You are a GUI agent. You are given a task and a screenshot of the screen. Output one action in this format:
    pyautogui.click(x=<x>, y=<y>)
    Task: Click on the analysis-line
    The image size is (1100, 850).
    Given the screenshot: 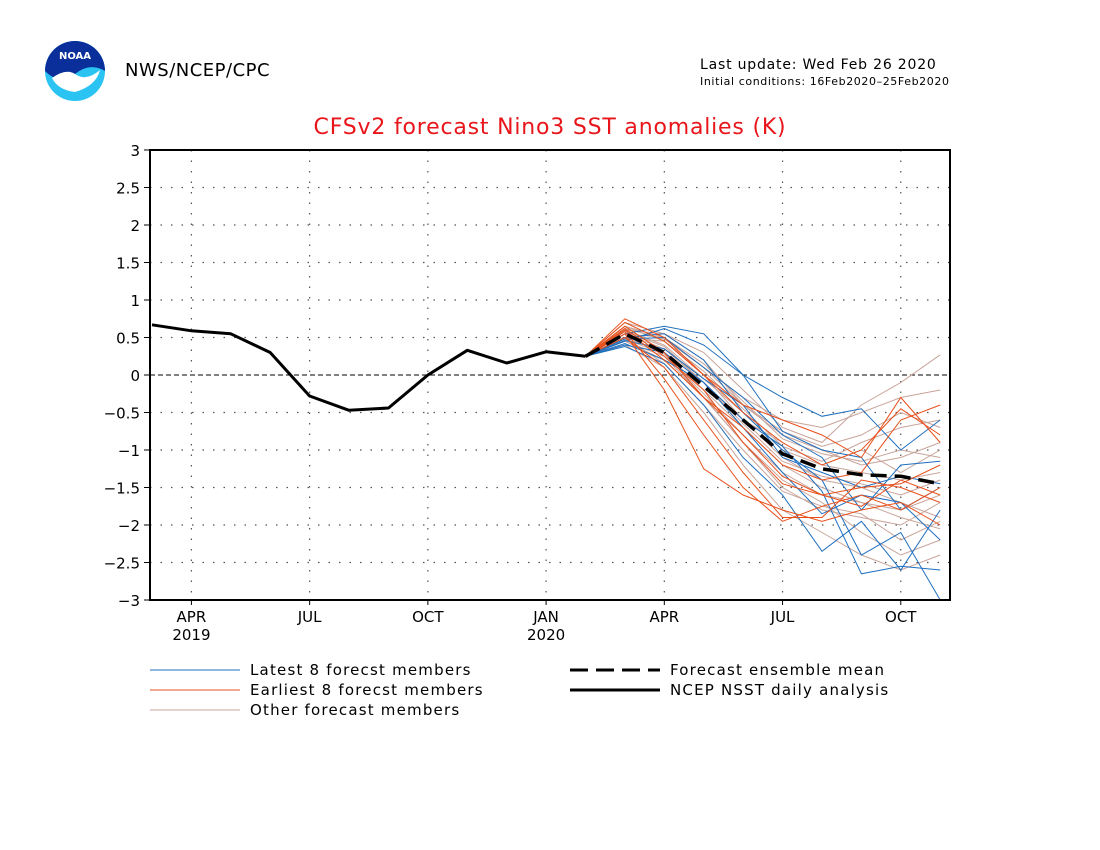 What is the action you would take?
    pyautogui.click(x=368, y=367)
    